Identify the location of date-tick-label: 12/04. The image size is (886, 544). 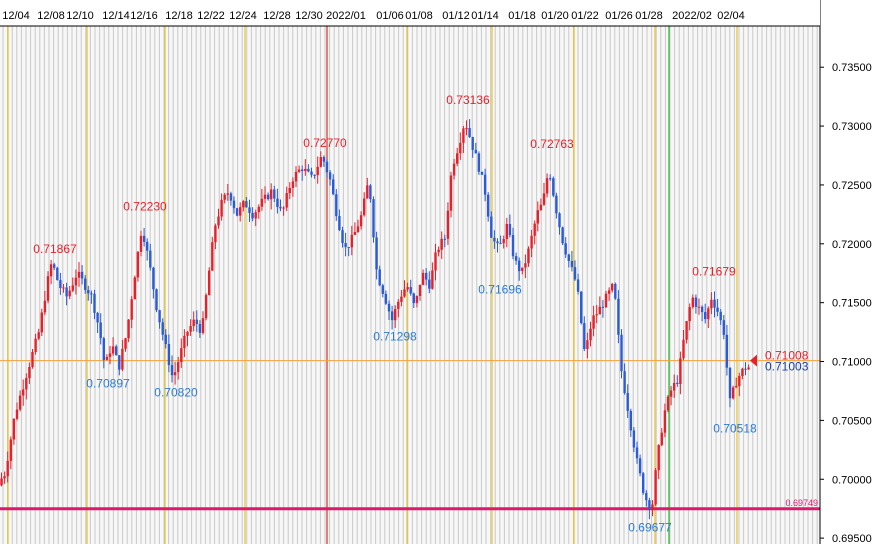
(16, 16).